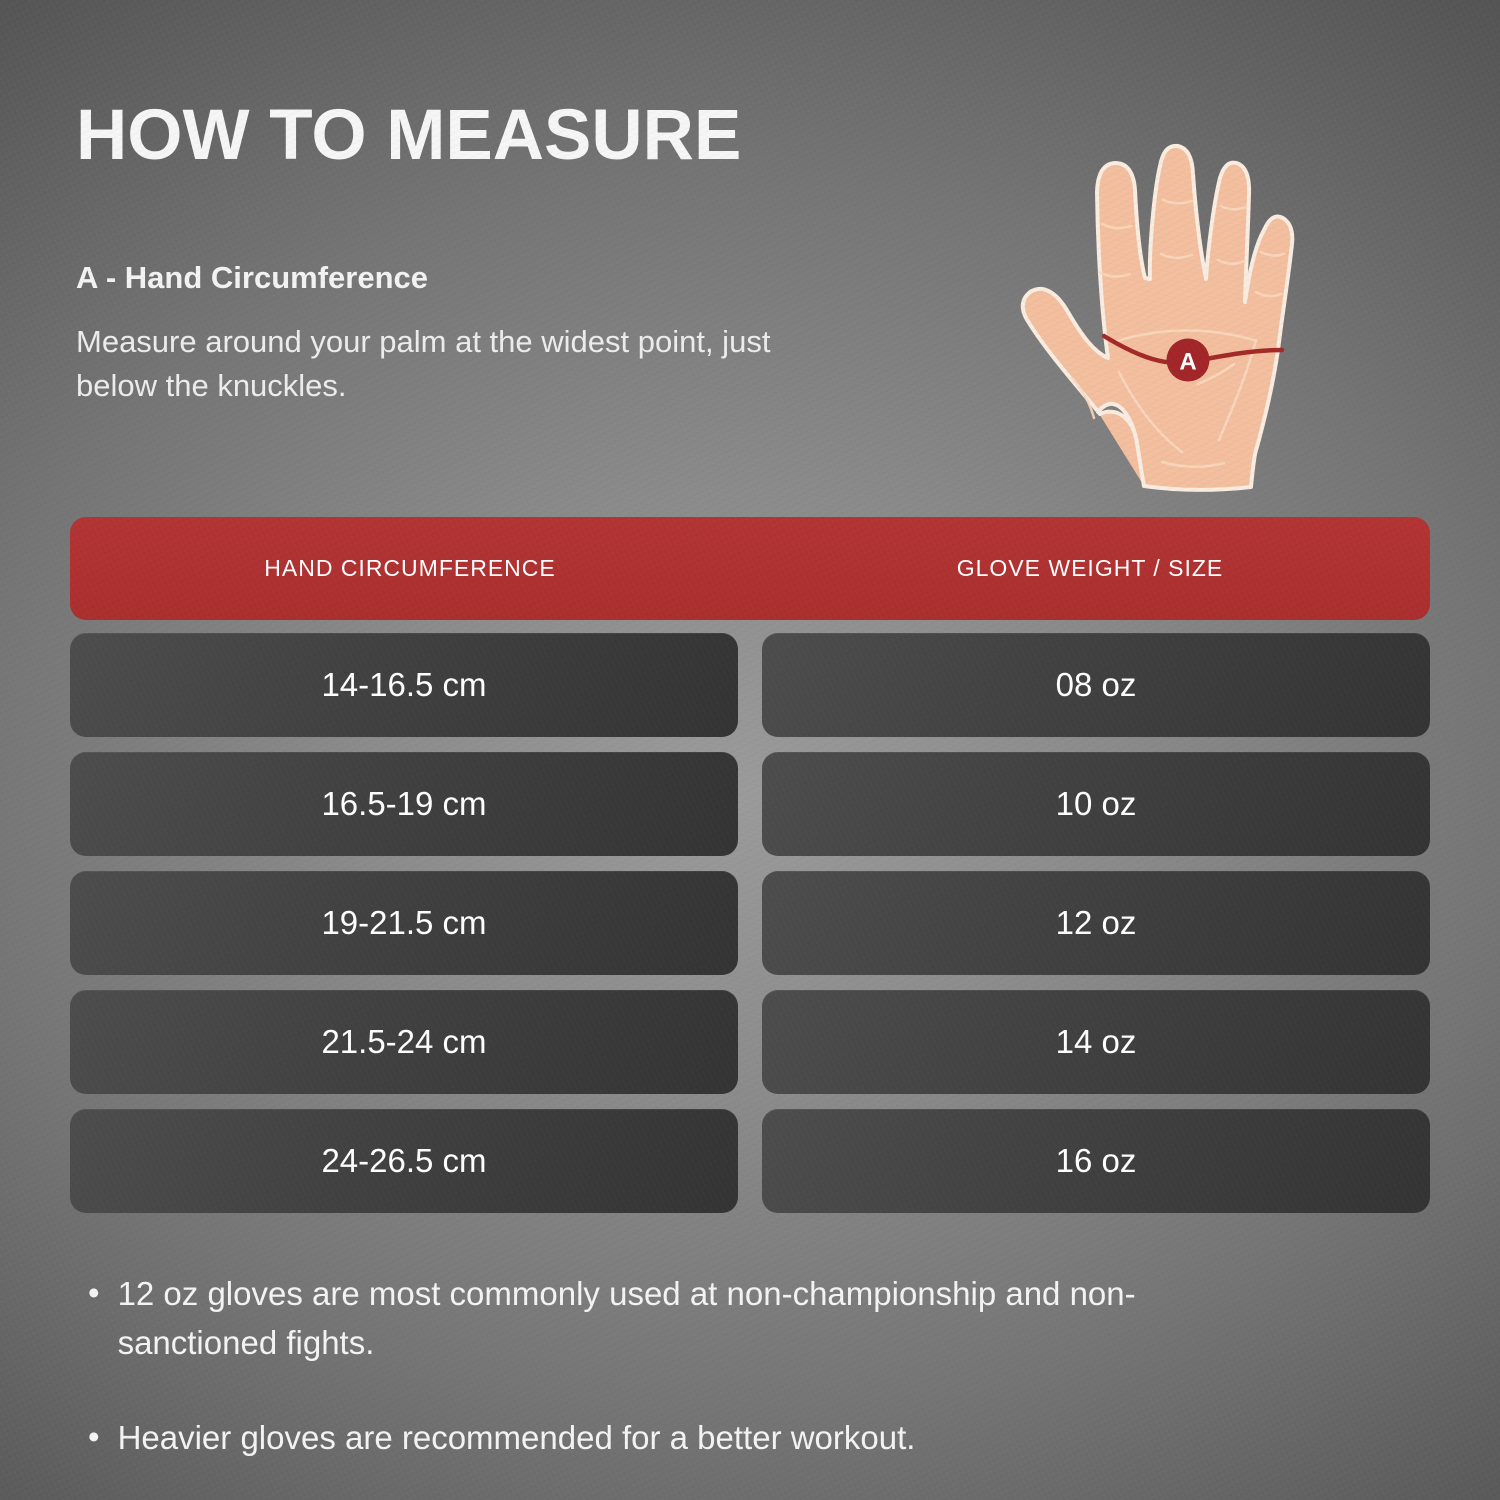 Image resolution: width=1500 pixels, height=1500 pixels. I want to click on cell-hand-circumference: 19-21.5 cm, so click(404, 923).